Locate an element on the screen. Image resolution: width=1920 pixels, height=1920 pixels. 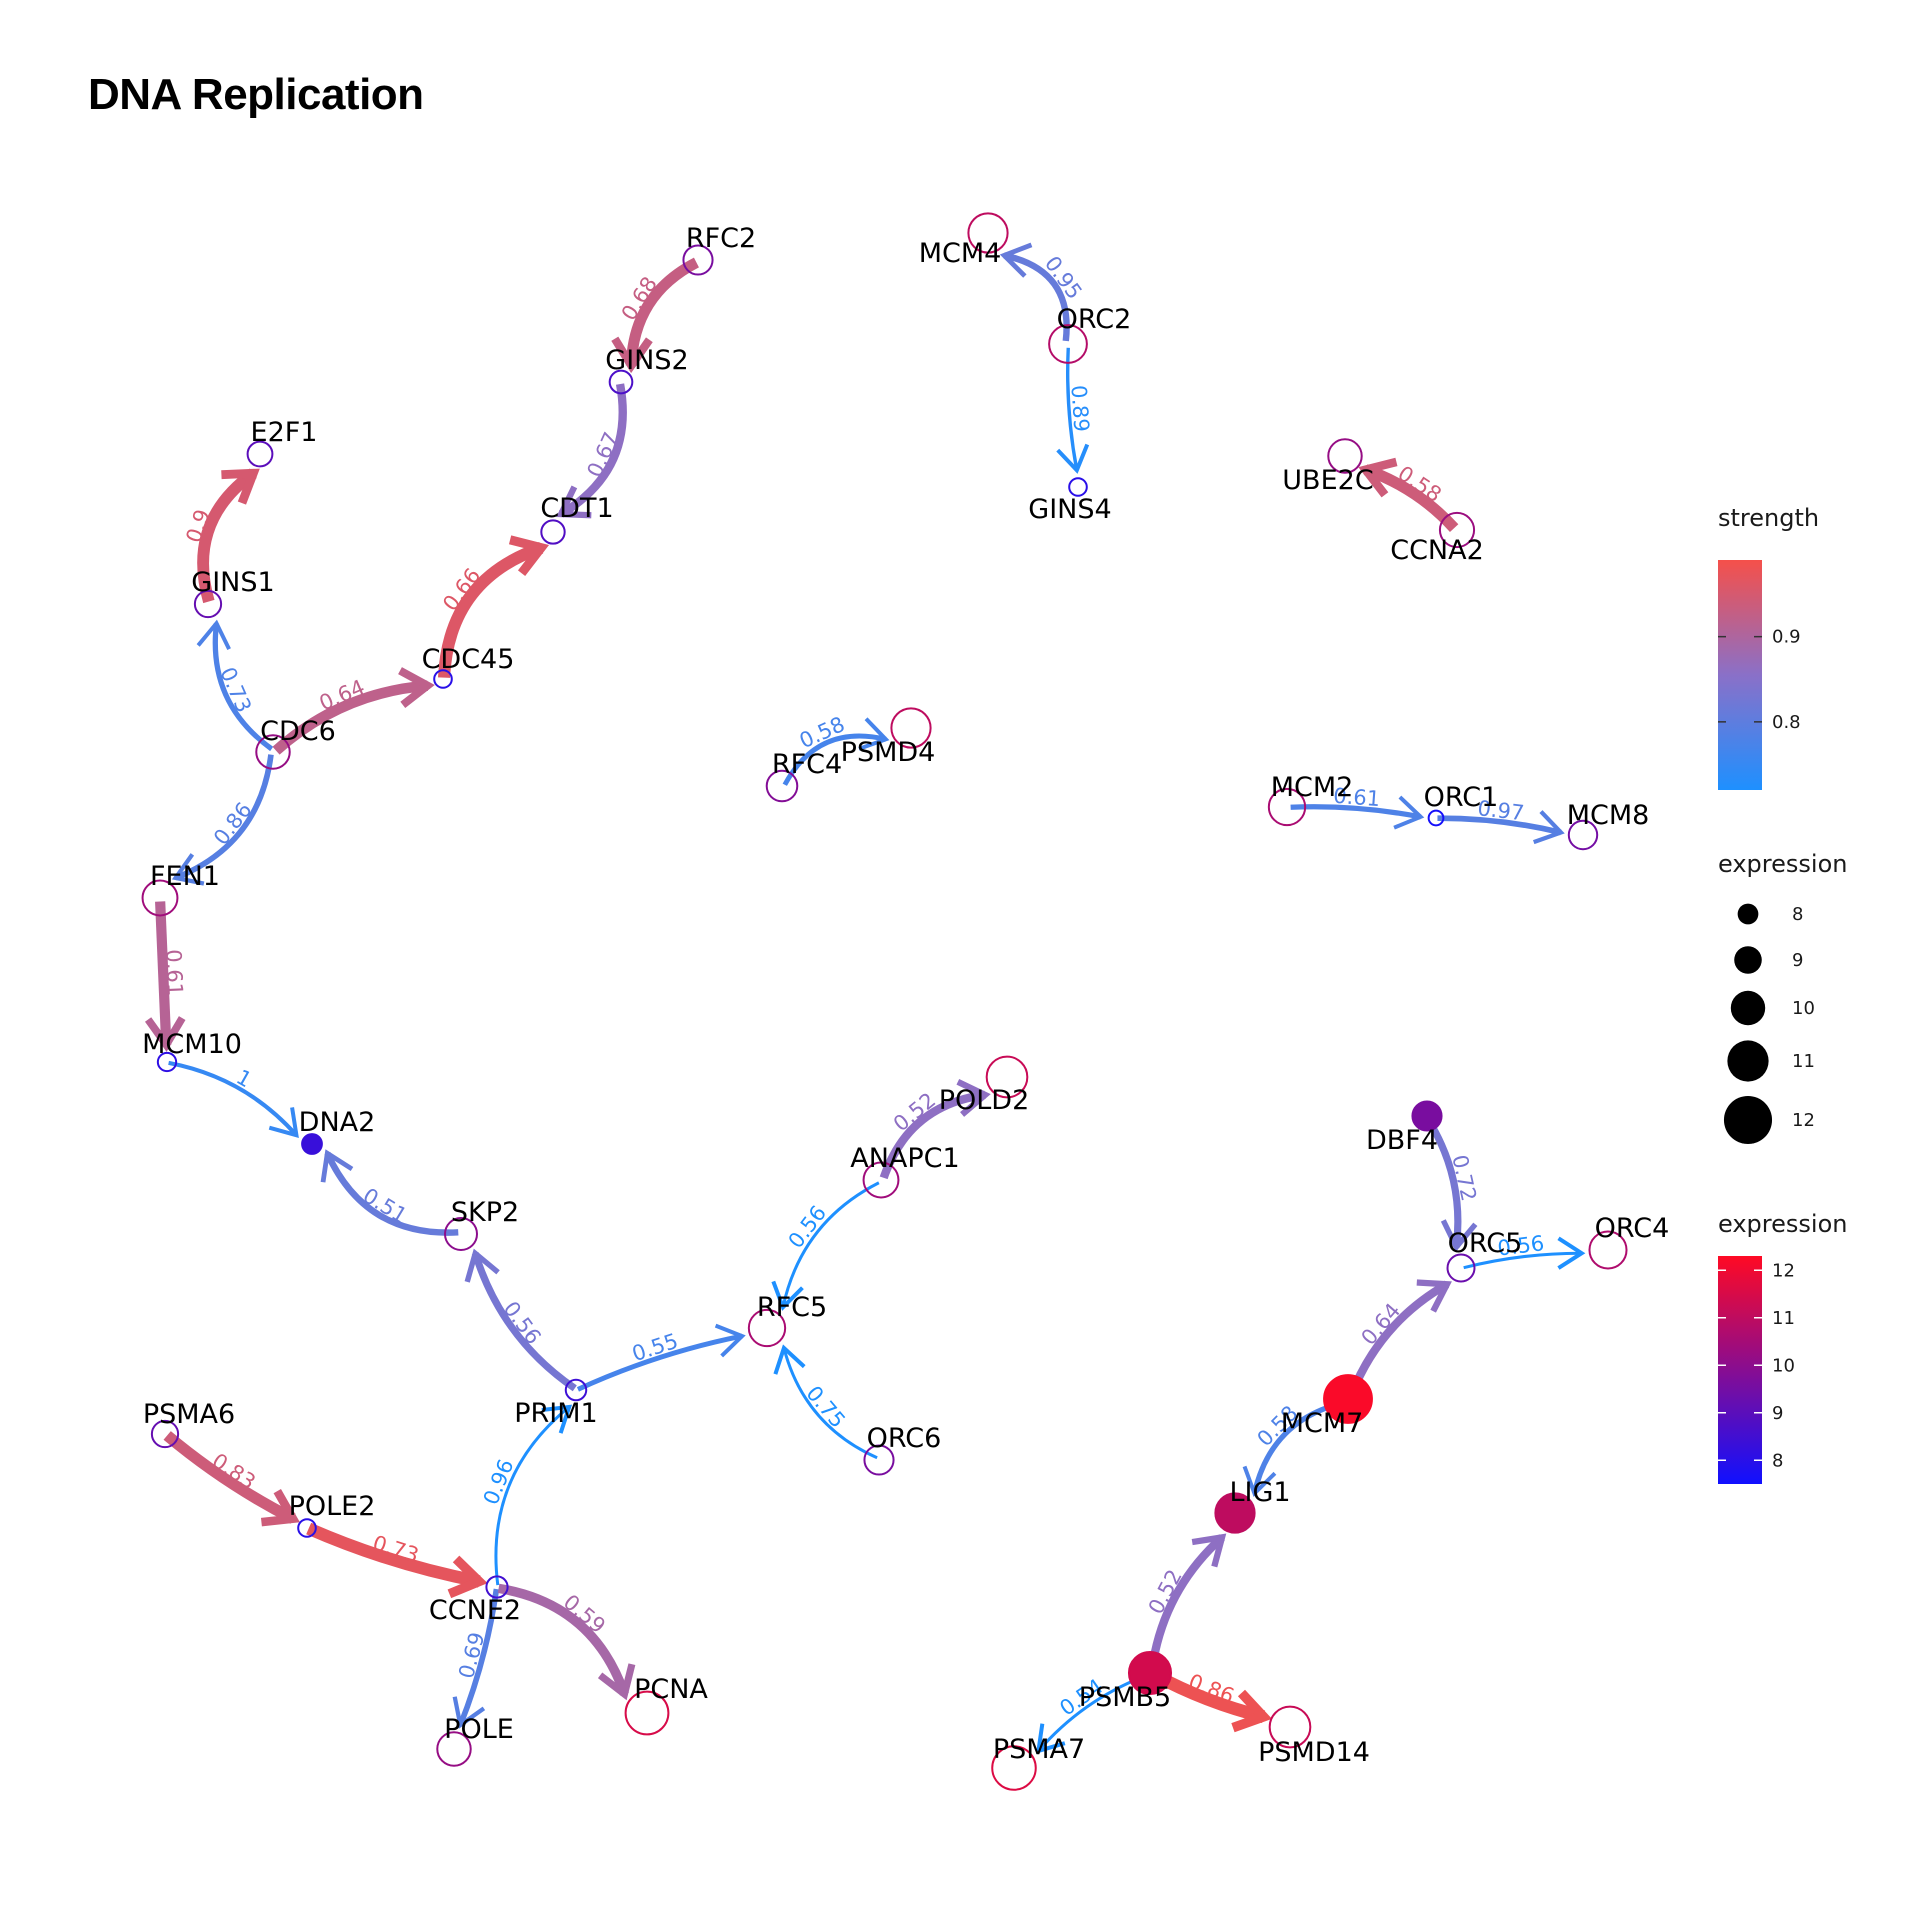
arrowhead-PRIM1-RFC5 is located at coordinates (730, 1340).